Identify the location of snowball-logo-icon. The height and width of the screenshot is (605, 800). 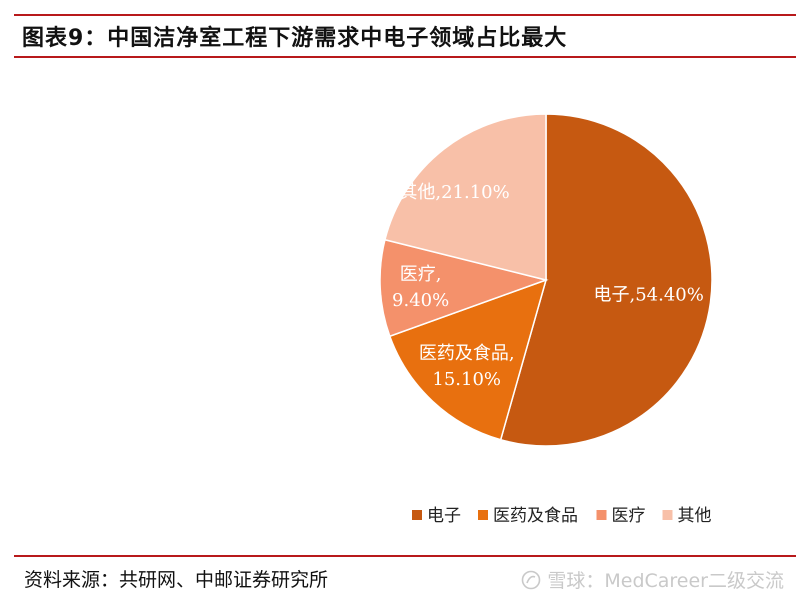
(531, 579).